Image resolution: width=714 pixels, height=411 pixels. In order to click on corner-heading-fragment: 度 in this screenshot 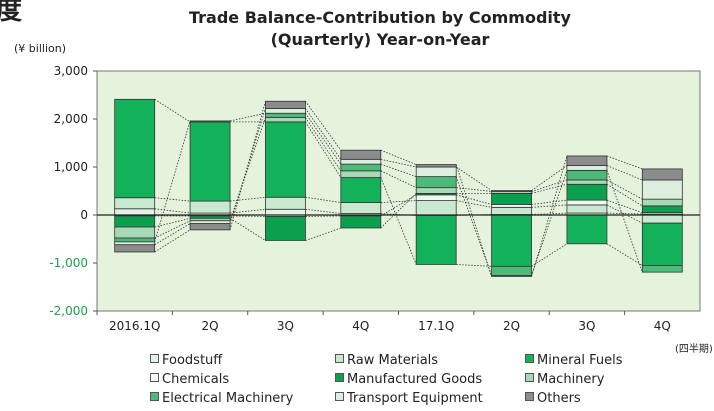, I will do `click(11, 13)`.